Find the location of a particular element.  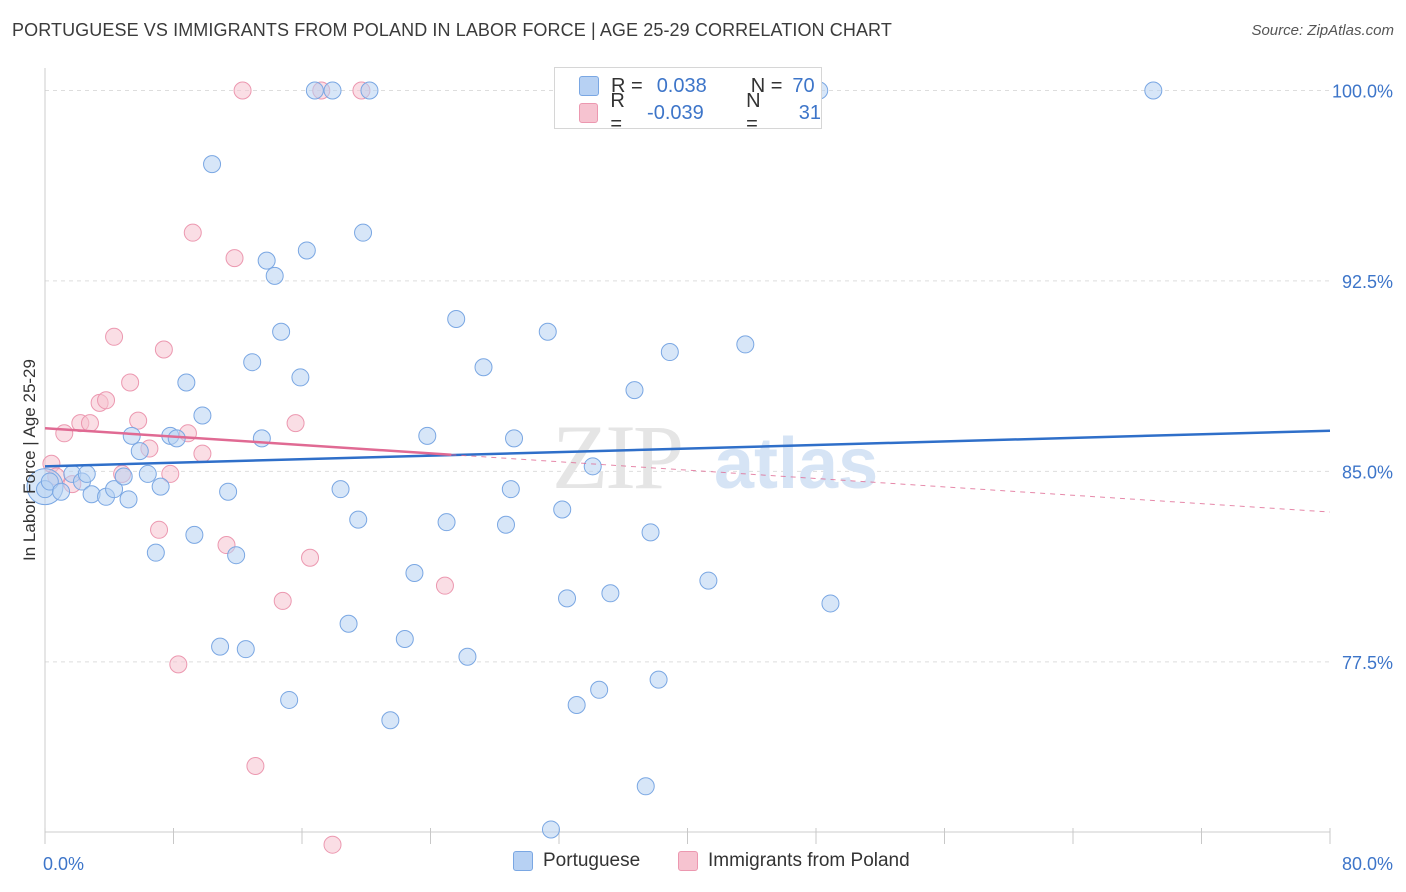

portuguese-trend-line is located at coordinates (687, 448).